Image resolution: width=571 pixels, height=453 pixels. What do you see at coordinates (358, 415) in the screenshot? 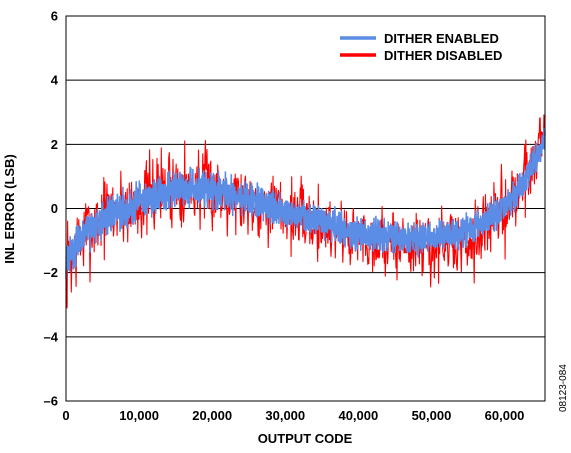
I see `x-tick-label: 40,000` at bounding box center [358, 415].